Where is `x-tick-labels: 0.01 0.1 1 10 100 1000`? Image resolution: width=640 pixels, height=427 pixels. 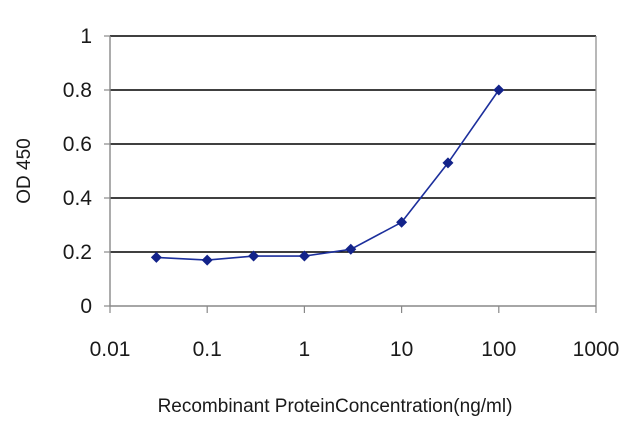
x-tick-labels: 0.01 0.1 1 10 100 1000 is located at coordinates (355, 349).